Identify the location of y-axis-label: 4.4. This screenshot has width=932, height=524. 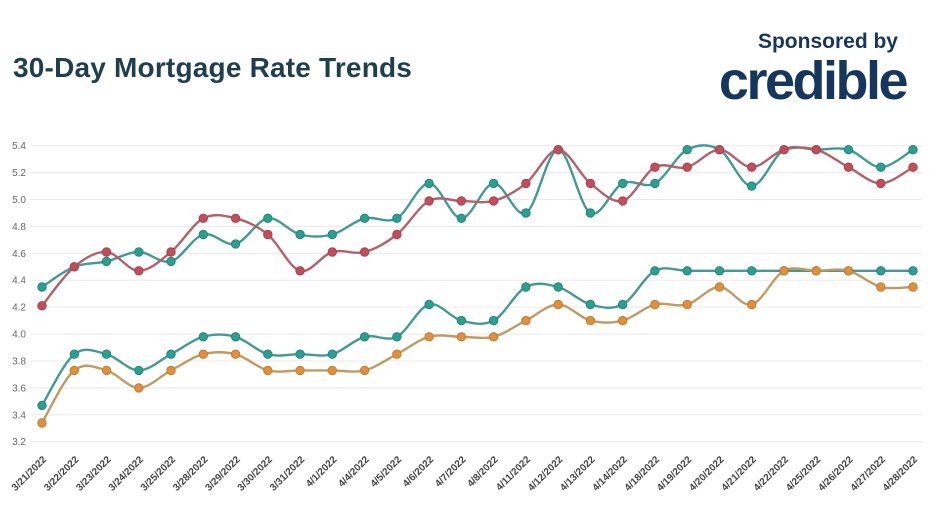
(19, 281).